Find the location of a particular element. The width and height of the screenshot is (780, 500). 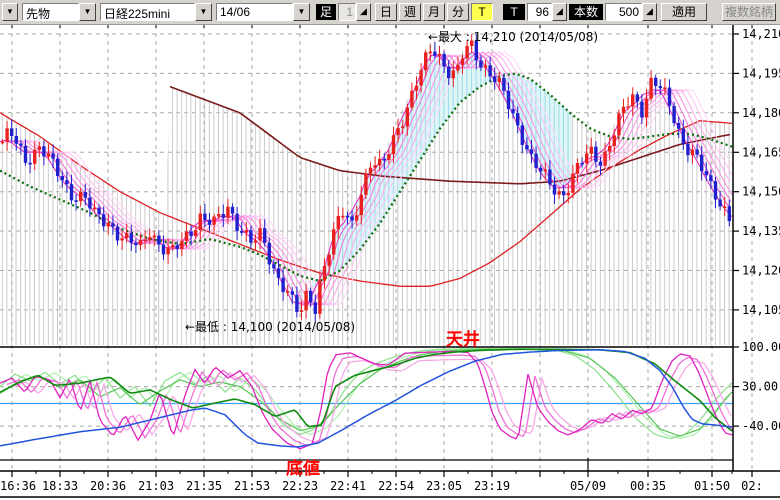

price-axis-label: 14,165 is located at coordinates (761, 152).